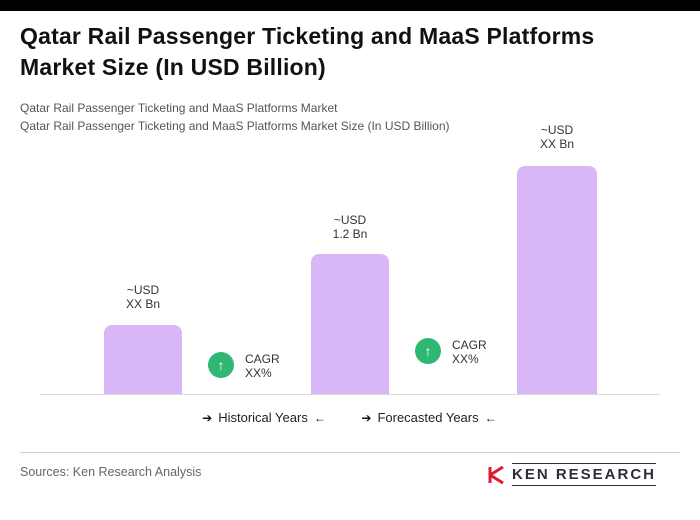  What do you see at coordinates (350, 234) in the screenshot?
I see `bar-2-value-line2: 1.2 Bn` at bounding box center [350, 234].